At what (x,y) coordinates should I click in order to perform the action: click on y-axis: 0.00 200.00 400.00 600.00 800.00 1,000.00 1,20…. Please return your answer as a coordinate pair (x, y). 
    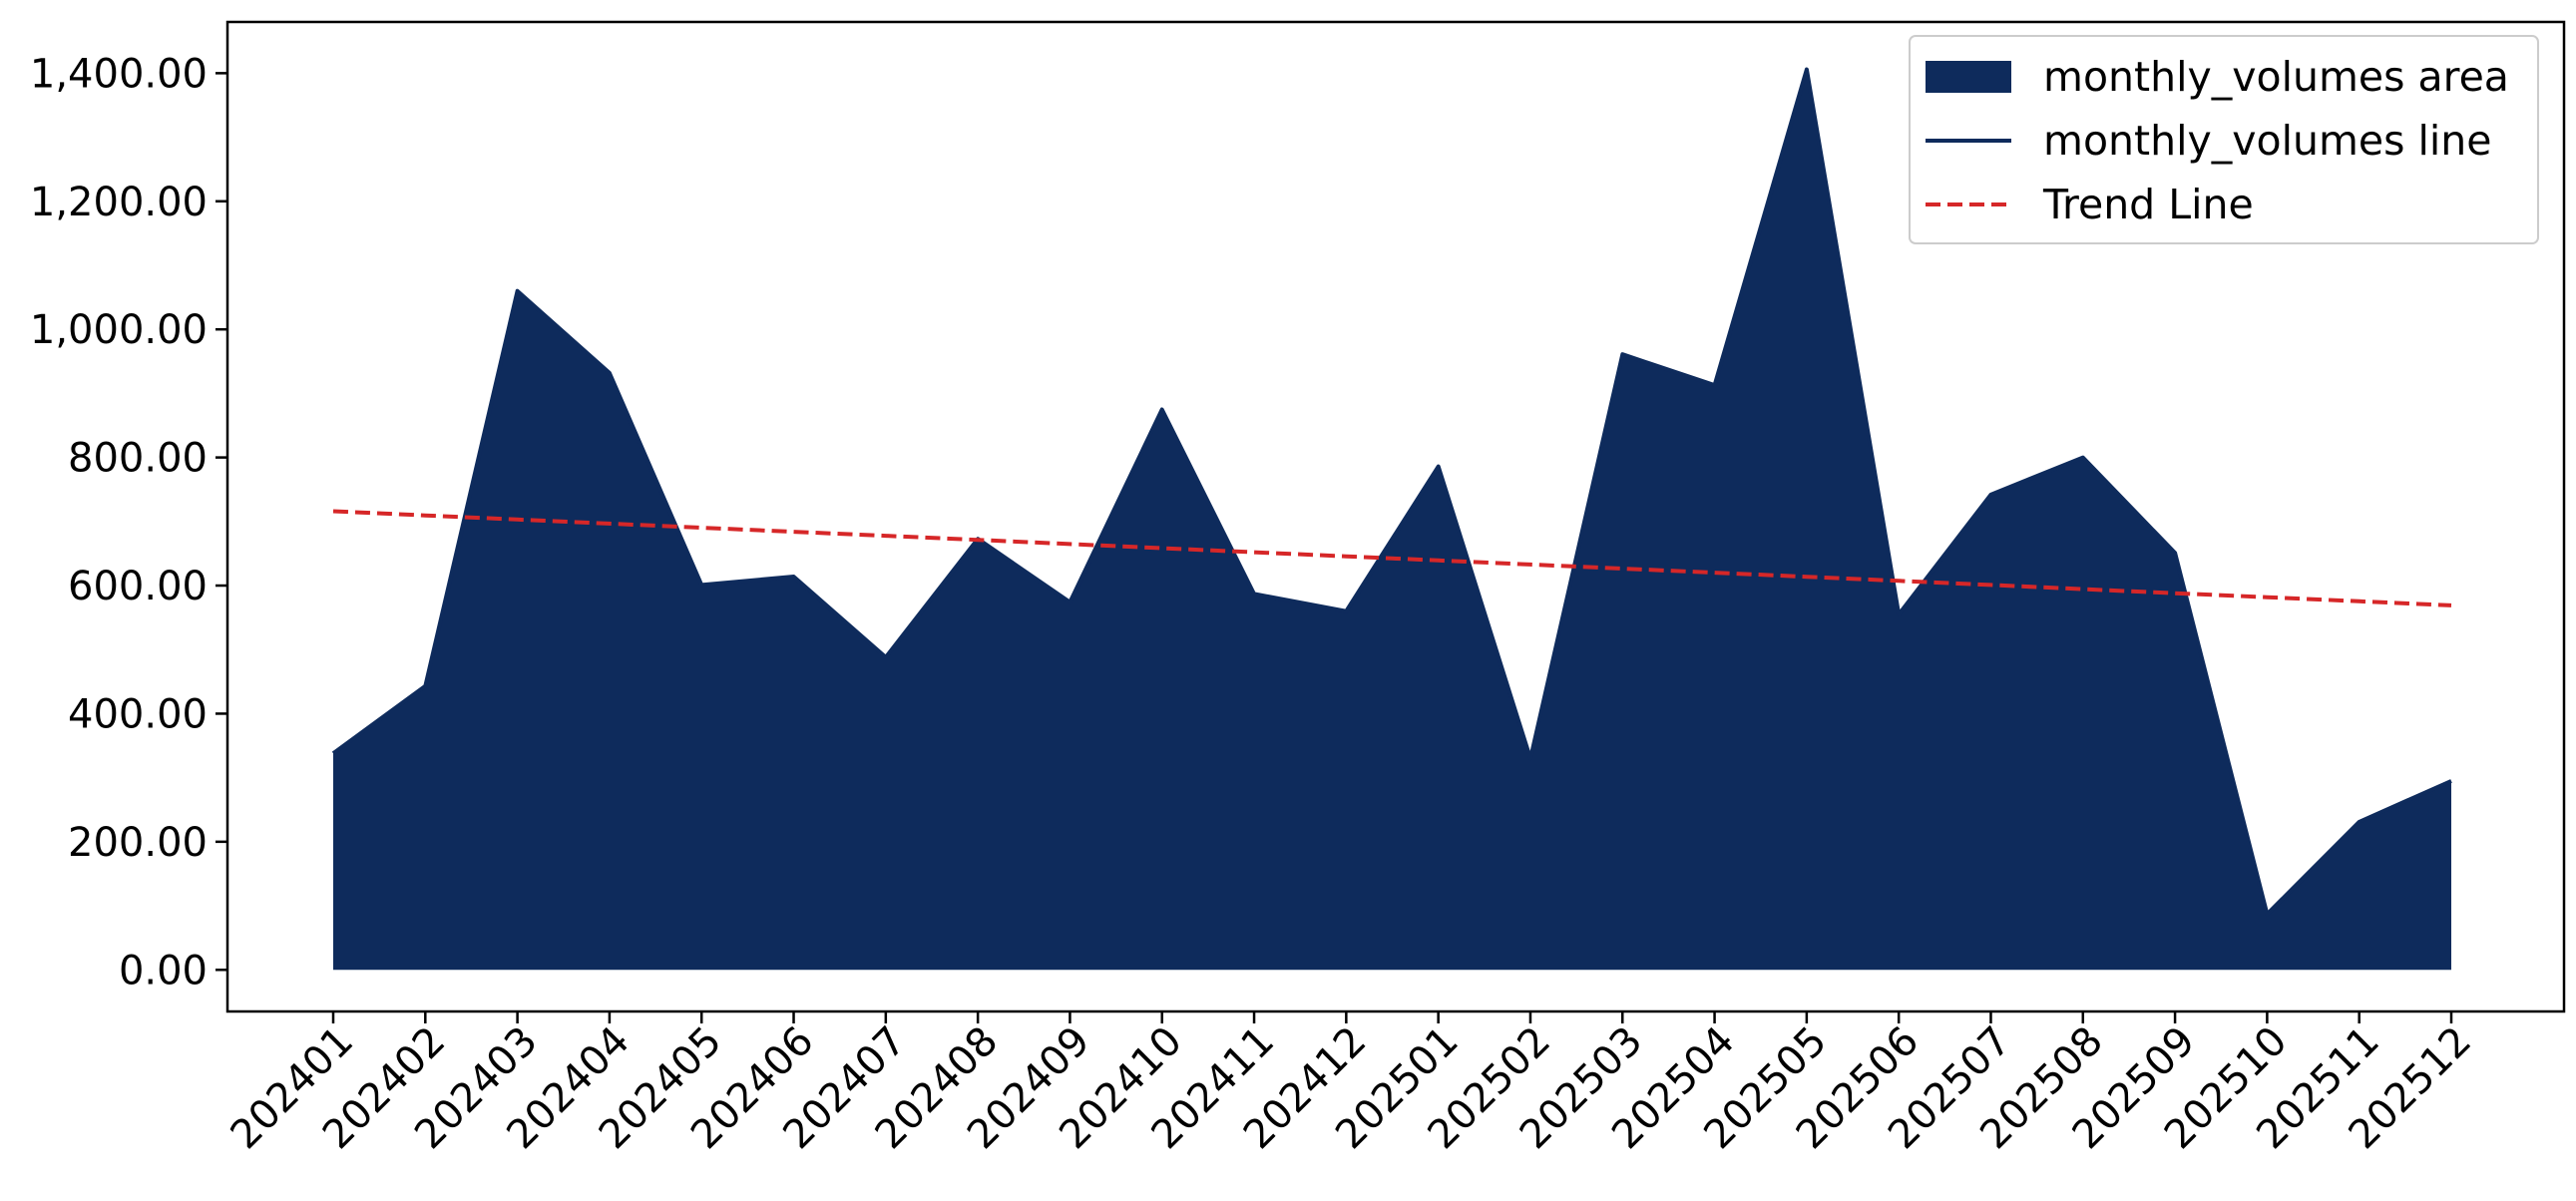
    Looking at the image, I should click on (128, 522).